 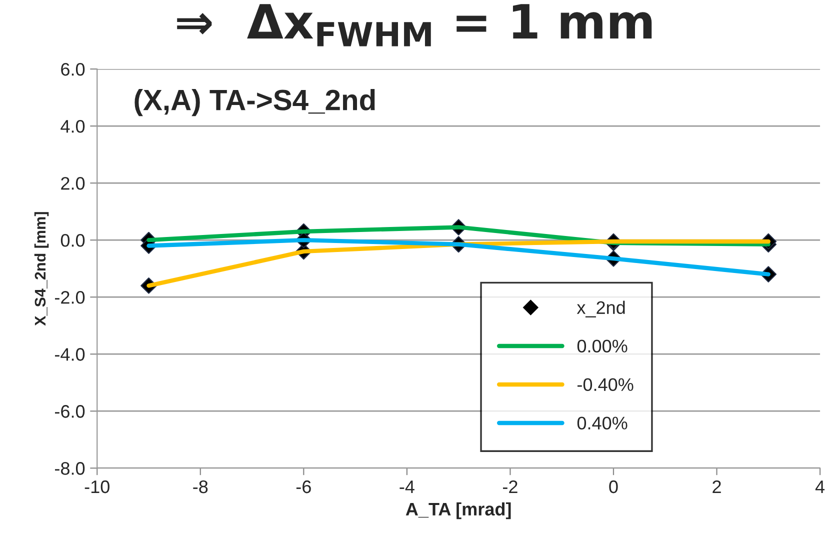 What do you see at coordinates (200, 487) in the screenshot?
I see `x-tick-label: -8` at bounding box center [200, 487].